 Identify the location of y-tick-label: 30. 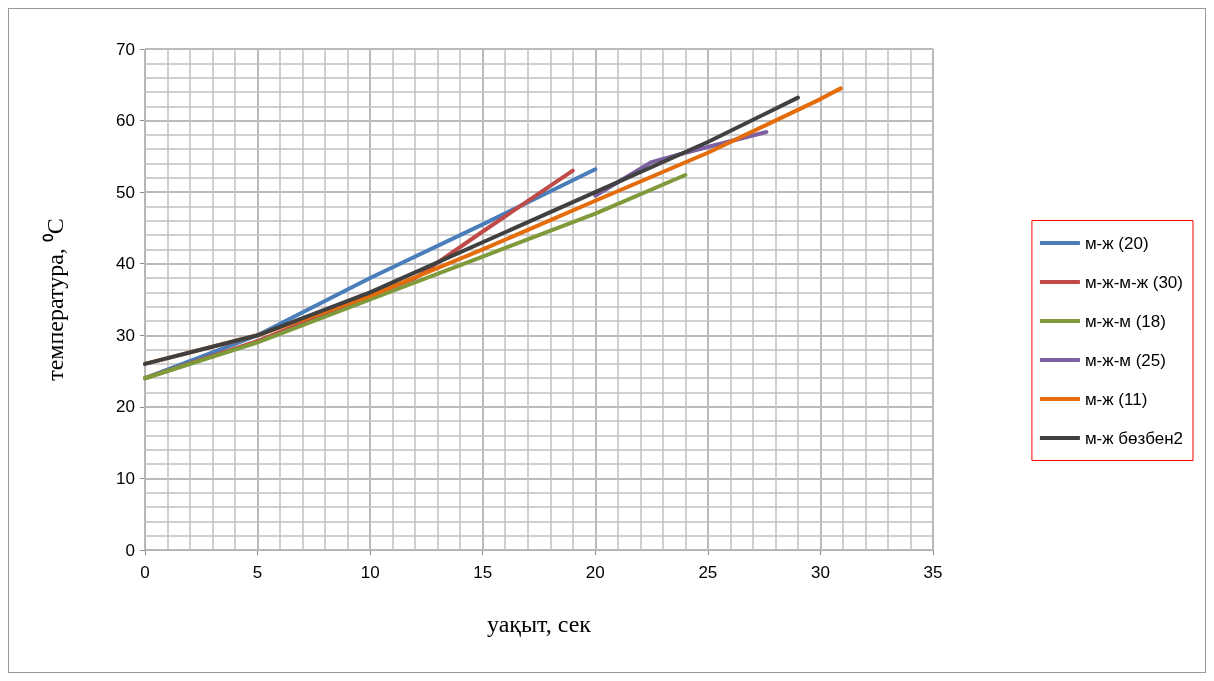
(125, 335).